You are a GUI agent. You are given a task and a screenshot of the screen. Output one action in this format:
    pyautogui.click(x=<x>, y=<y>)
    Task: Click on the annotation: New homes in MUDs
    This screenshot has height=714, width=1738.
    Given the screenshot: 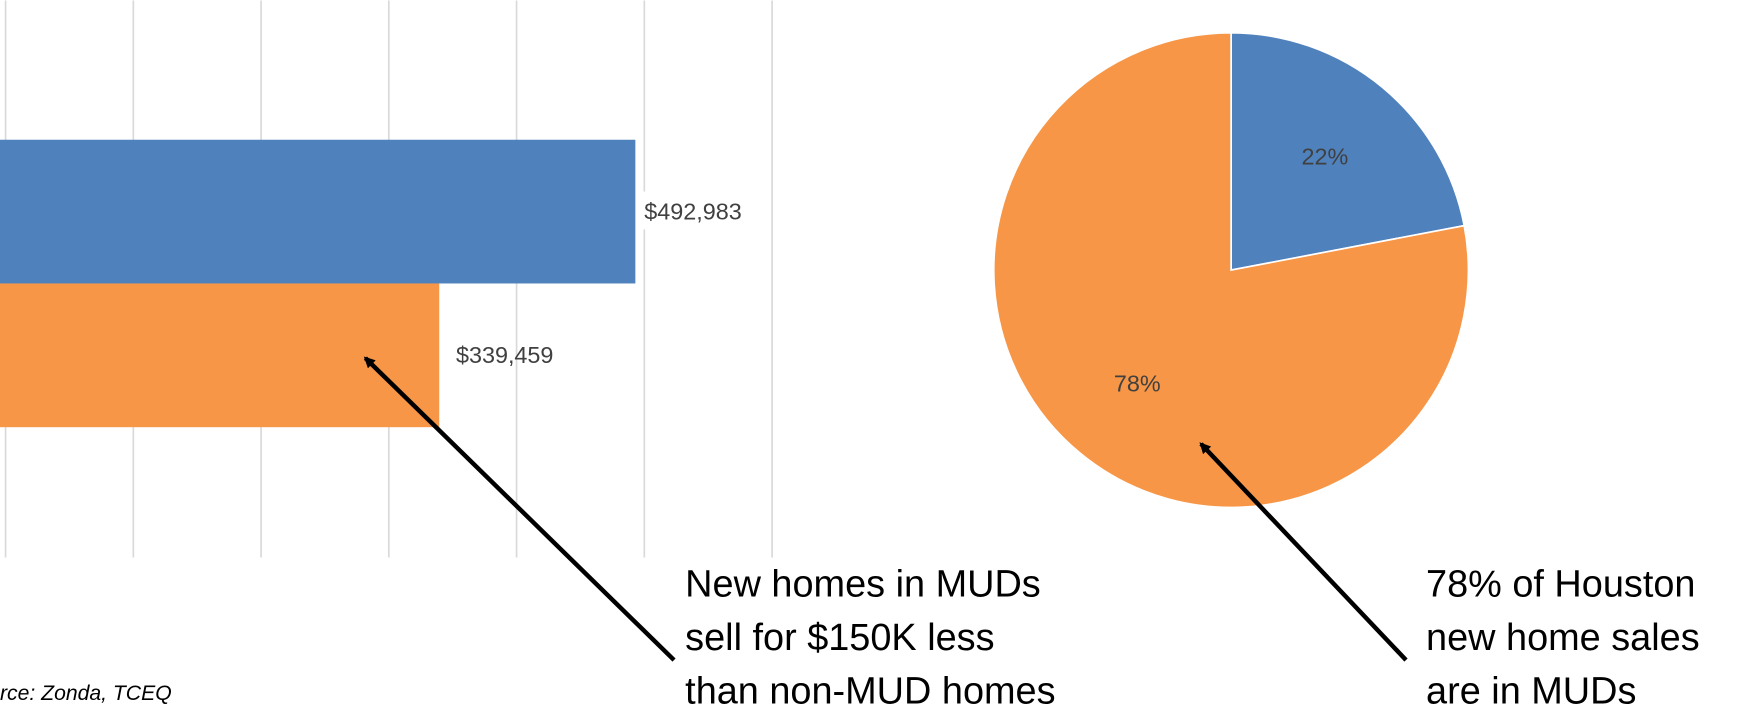 What is the action you would take?
    pyautogui.click(x=863, y=585)
    